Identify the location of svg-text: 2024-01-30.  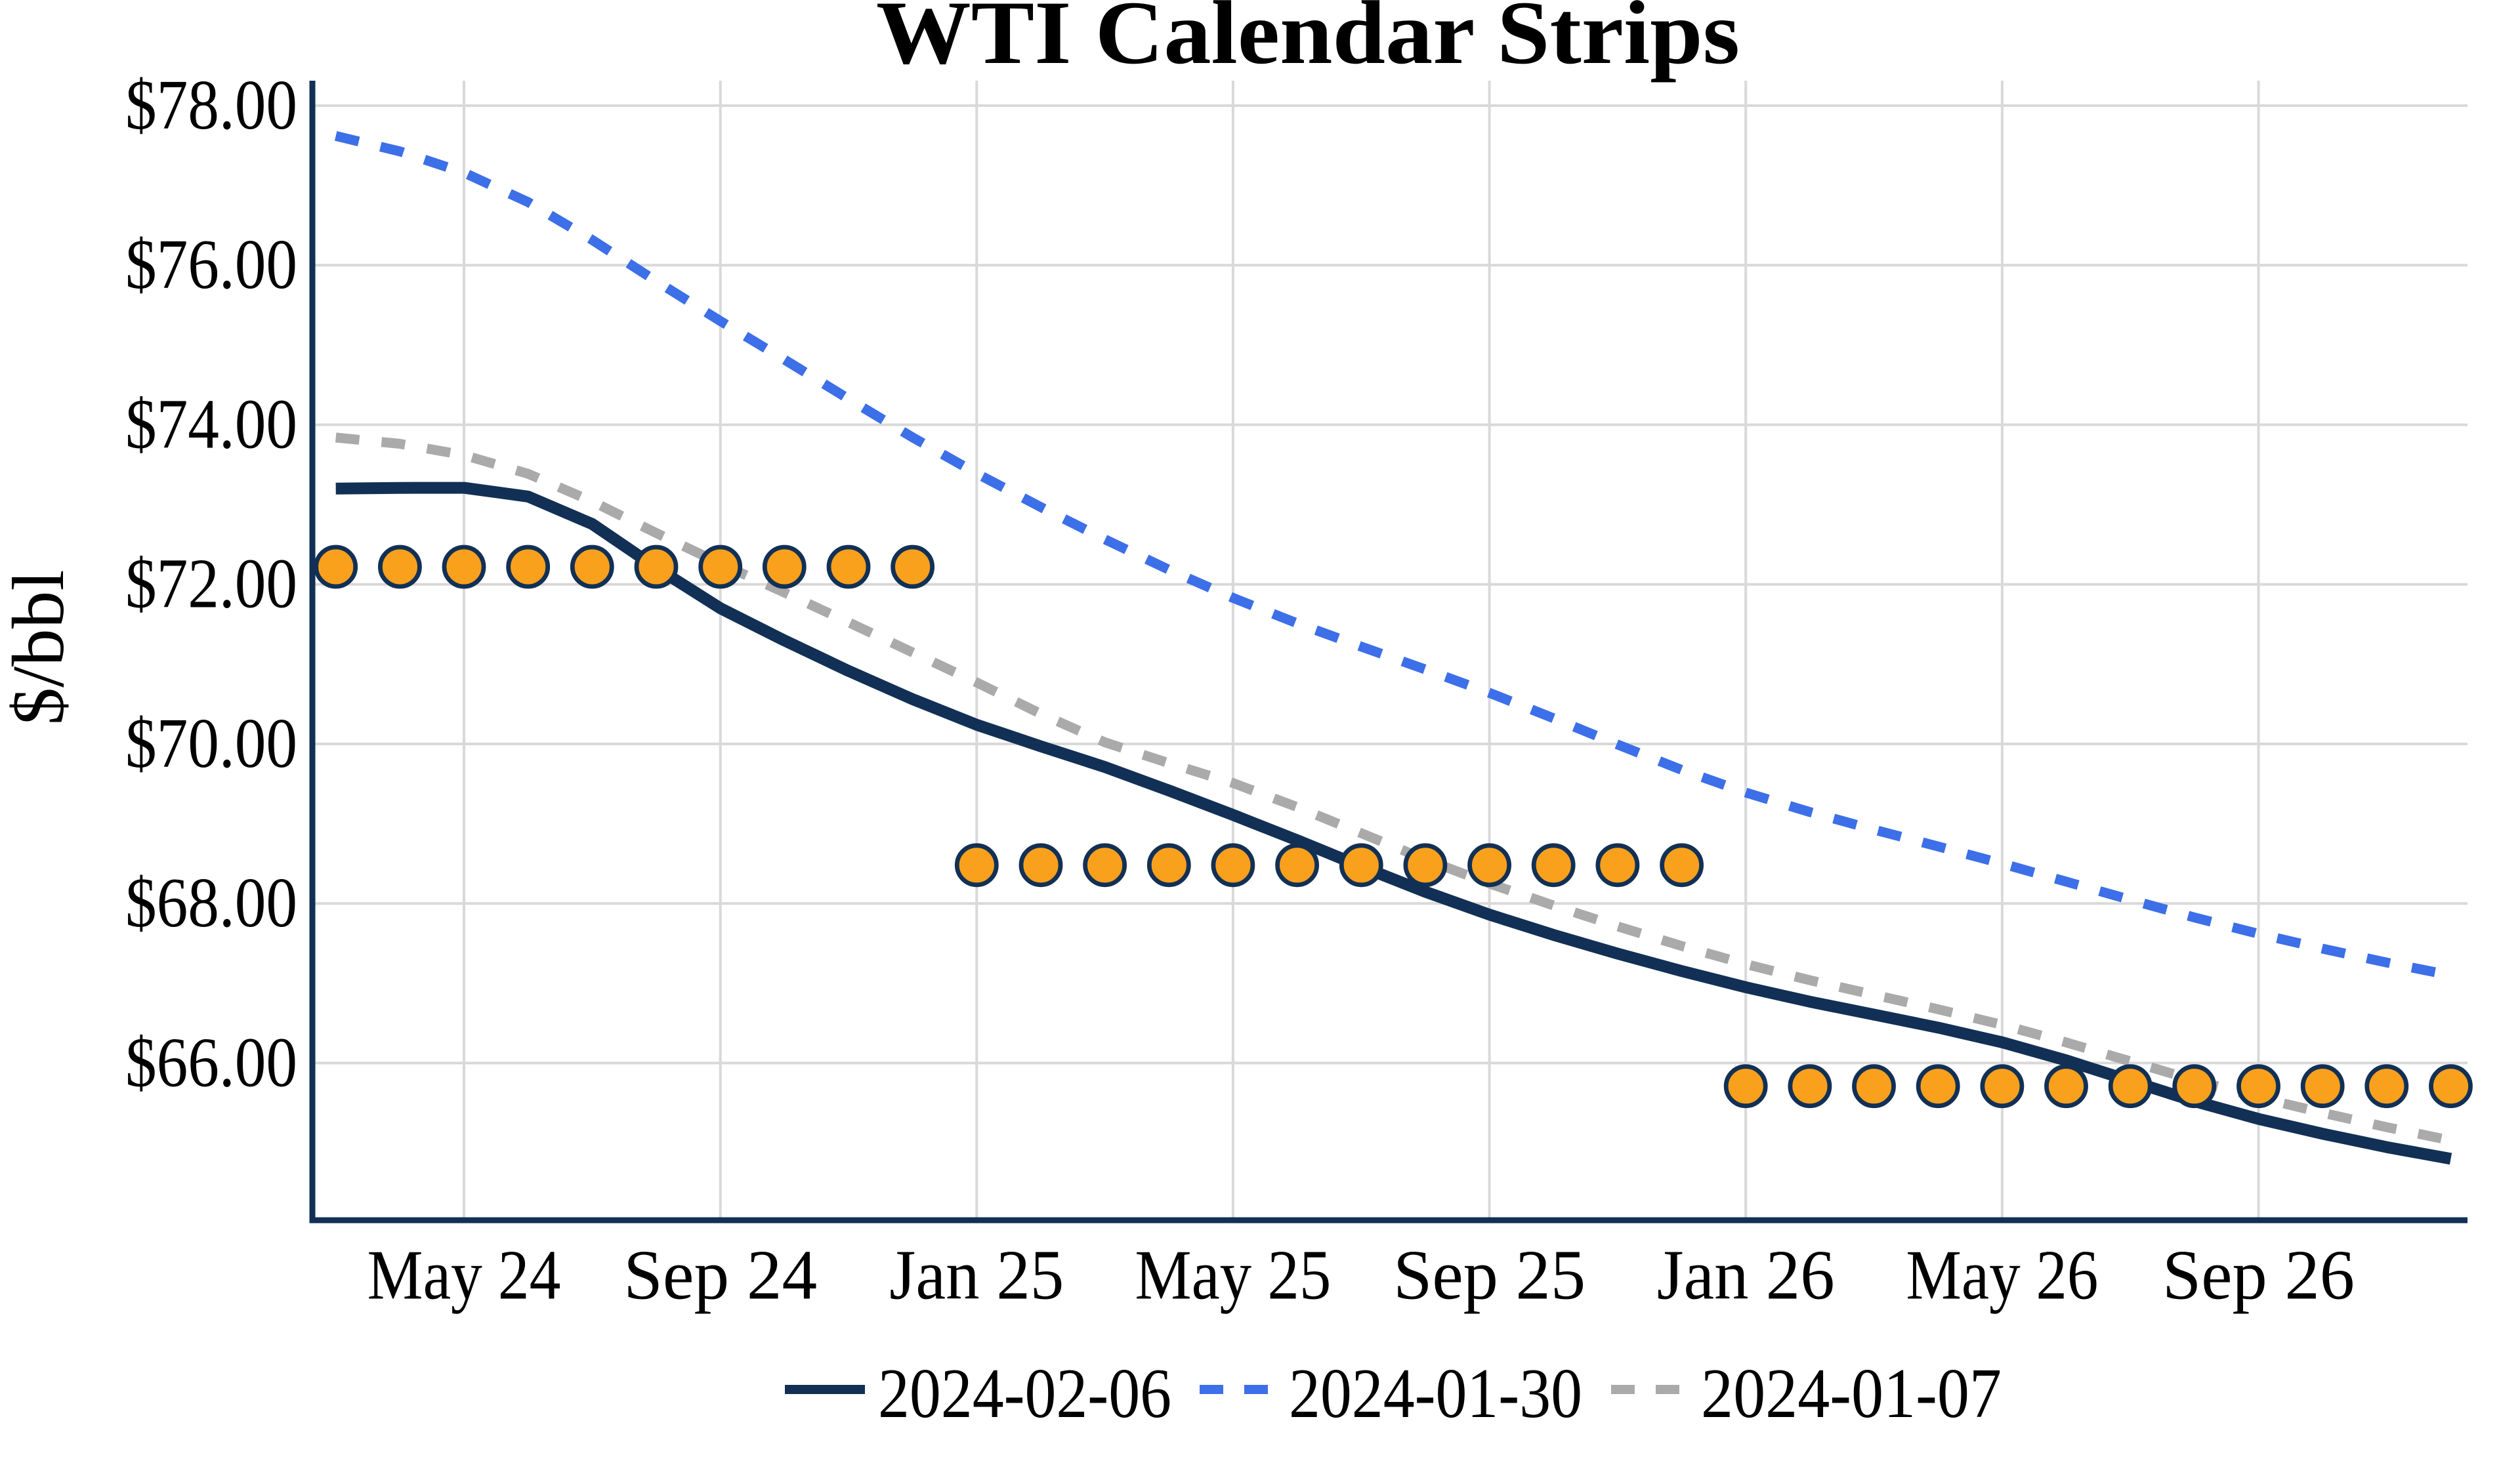
(1435, 1394).